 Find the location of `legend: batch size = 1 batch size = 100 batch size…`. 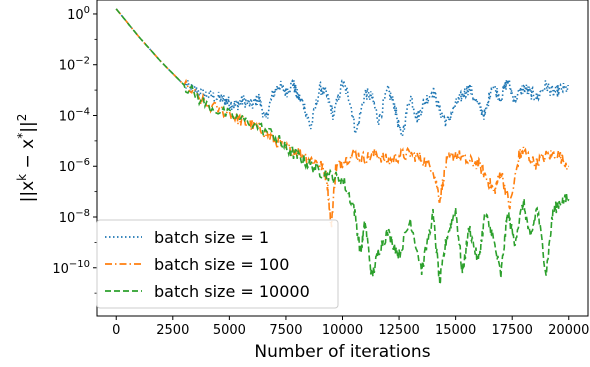

legend: batch size = 1 batch size = 100 batch size… is located at coordinates (217, 264).